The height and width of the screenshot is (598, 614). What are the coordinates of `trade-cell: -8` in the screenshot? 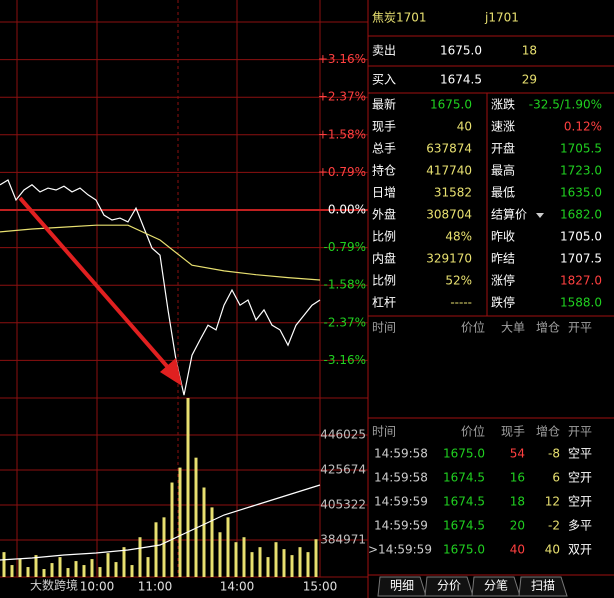 It's located at (554, 454).